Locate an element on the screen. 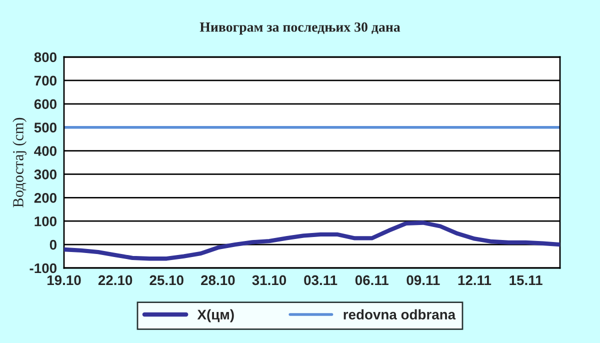 The width and height of the screenshot is (600, 343). x-tick-label: 09.11 is located at coordinates (423, 280).